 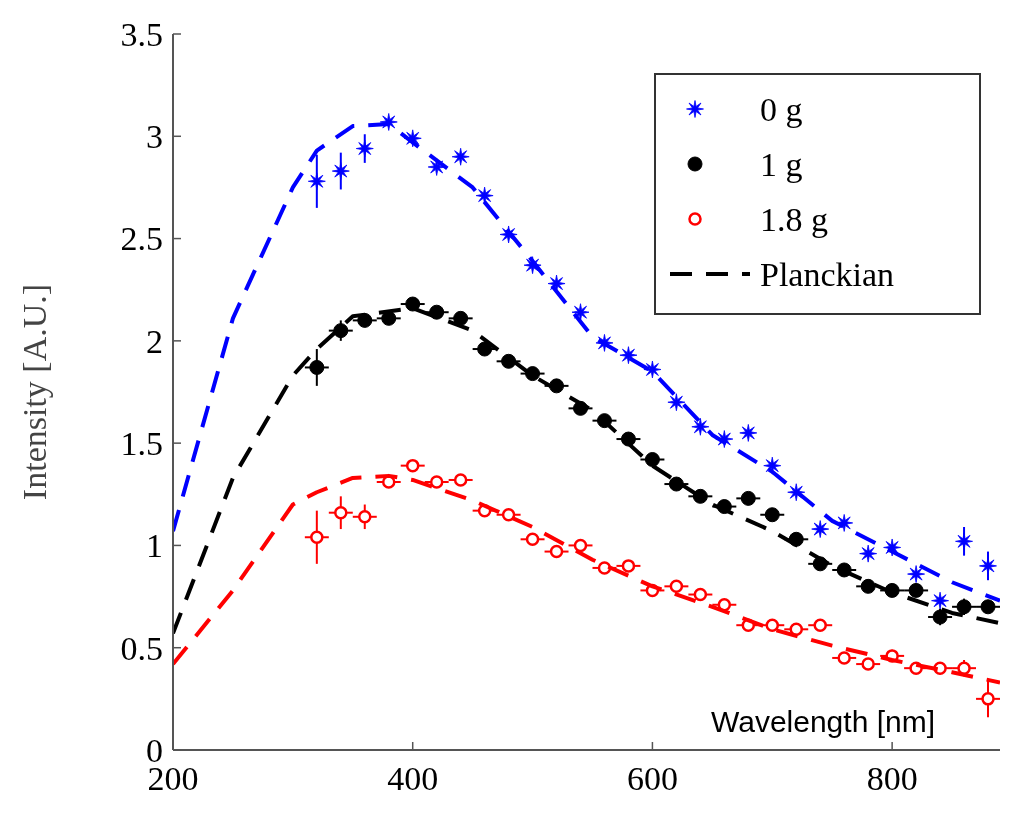 I want to click on x-axis-title: Wavelength [nm], so click(x=823, y=721).